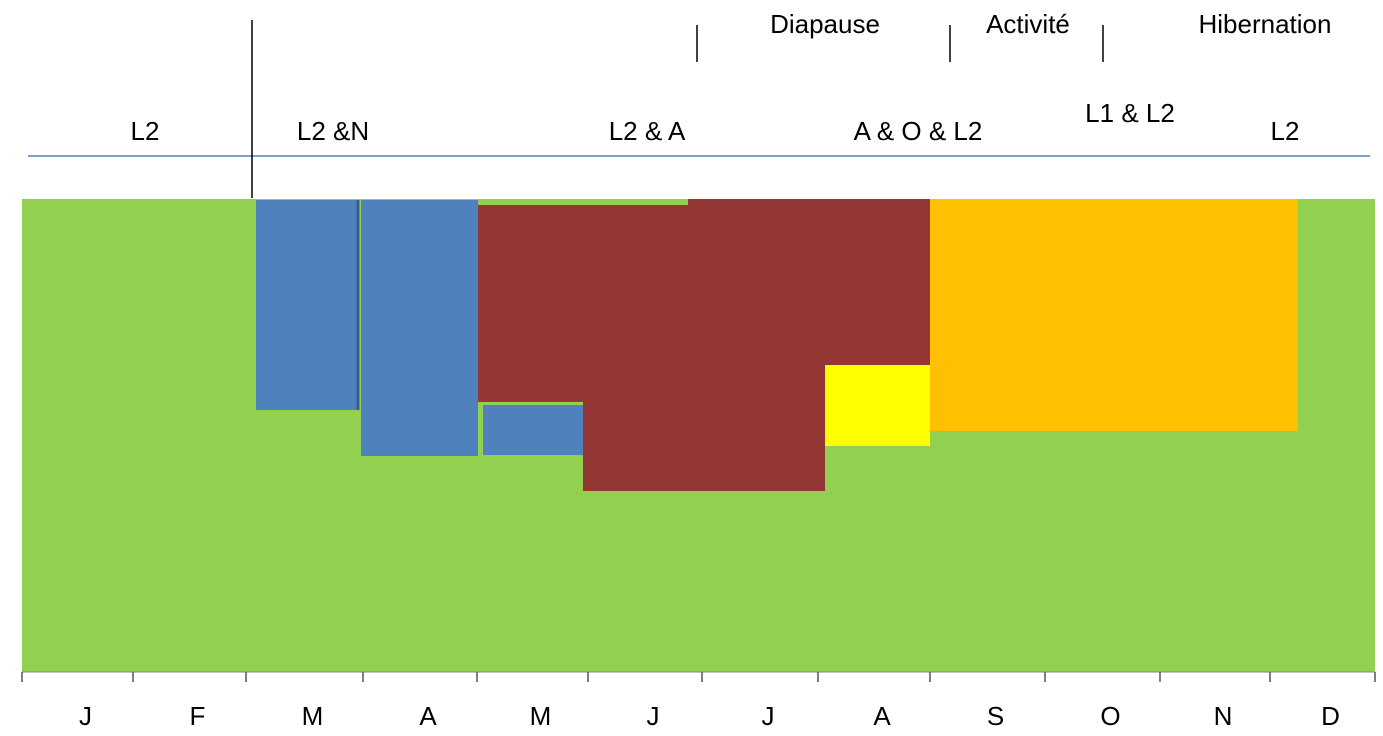  What do you see at coordinates (1265, 24) in the screenshot?
I see `phase-label: Hibernation` at bounding box center [1265, 24].